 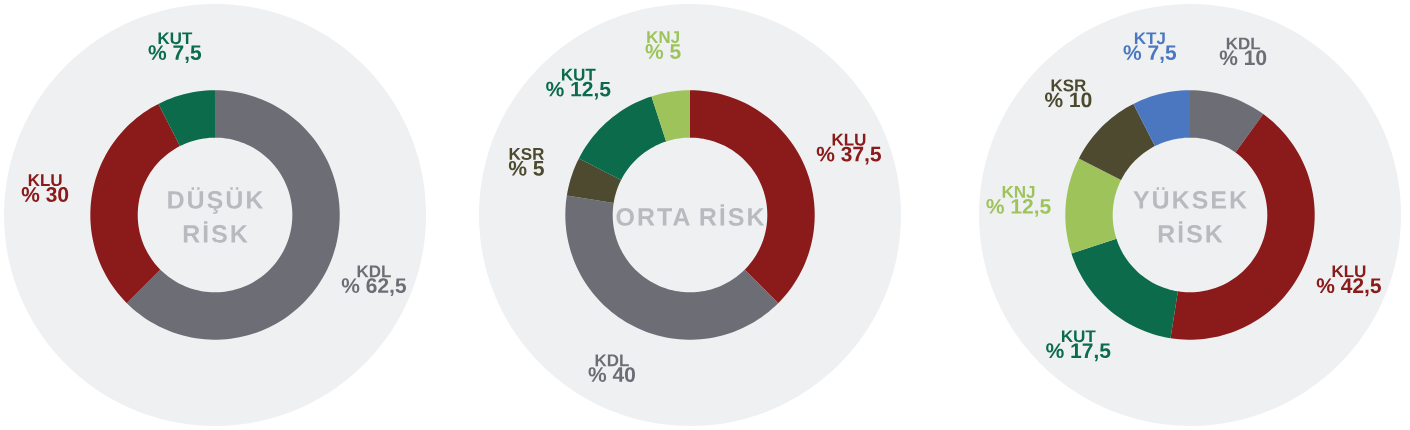 I want to click on data-label: % 30, so click(x=45, y=194).